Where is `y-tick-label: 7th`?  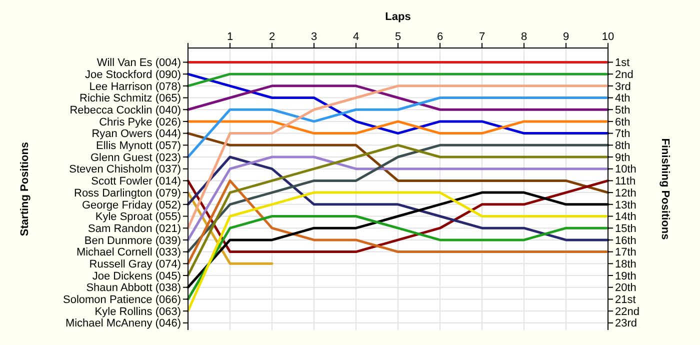 y-tick-label: 7th is located at coordinates (622, 134).